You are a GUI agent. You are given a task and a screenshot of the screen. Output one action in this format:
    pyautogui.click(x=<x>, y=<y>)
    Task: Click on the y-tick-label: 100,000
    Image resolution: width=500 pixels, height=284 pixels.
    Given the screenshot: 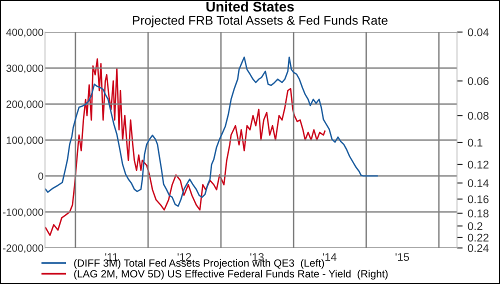 What is the action you would take?
    pyautogui.click(x=25, y=141)
    